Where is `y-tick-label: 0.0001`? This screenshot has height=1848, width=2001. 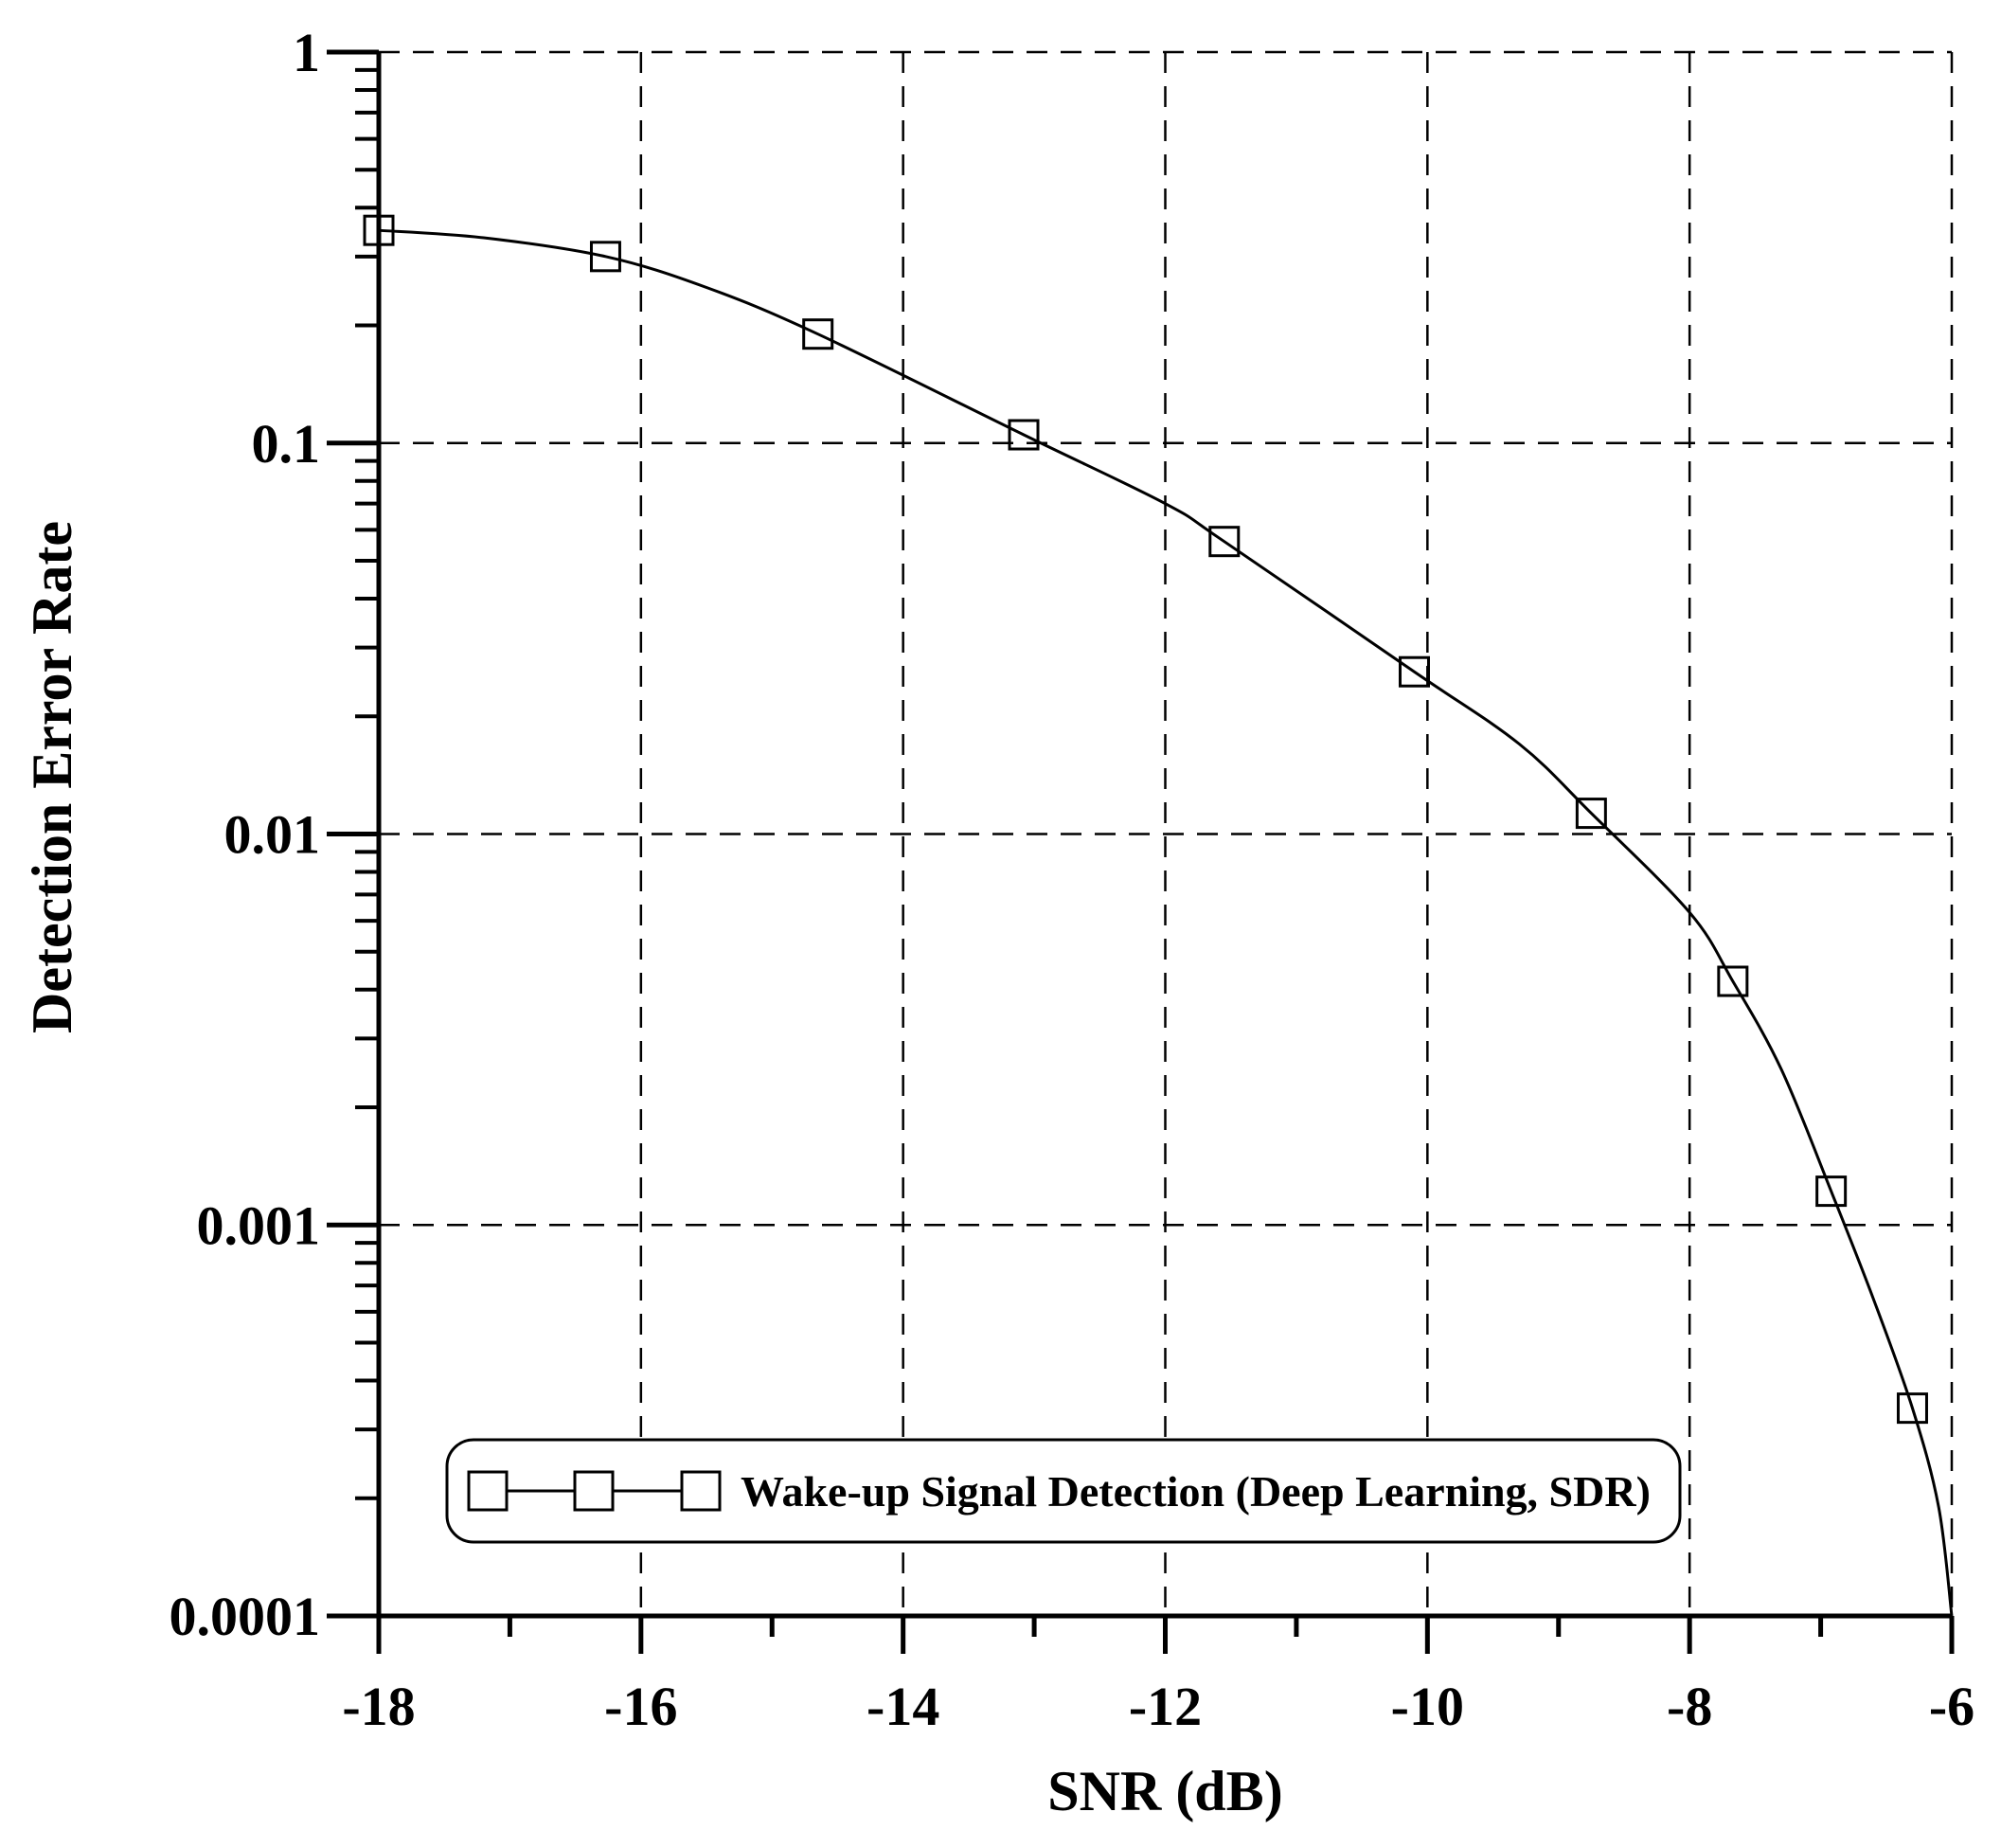
y-tick-label: 0.0001 is located at coordinates (245, 1616).